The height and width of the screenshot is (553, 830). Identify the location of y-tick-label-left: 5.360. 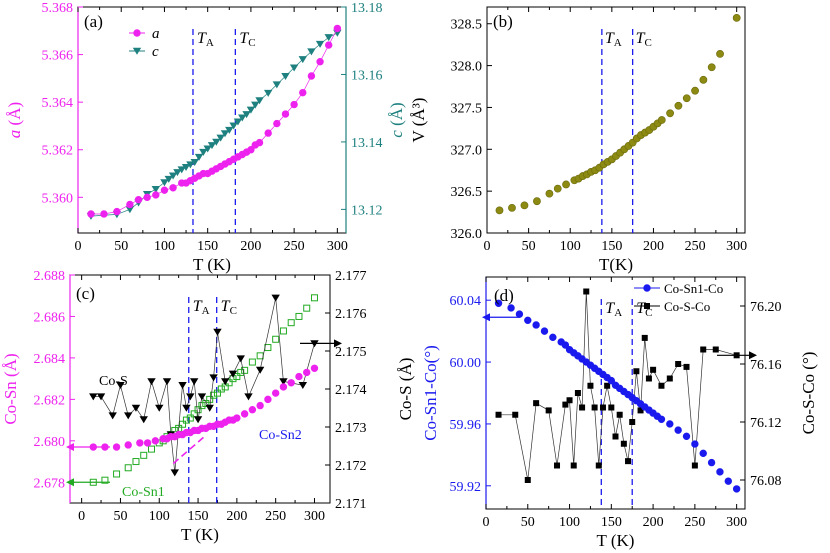
(58, 198).